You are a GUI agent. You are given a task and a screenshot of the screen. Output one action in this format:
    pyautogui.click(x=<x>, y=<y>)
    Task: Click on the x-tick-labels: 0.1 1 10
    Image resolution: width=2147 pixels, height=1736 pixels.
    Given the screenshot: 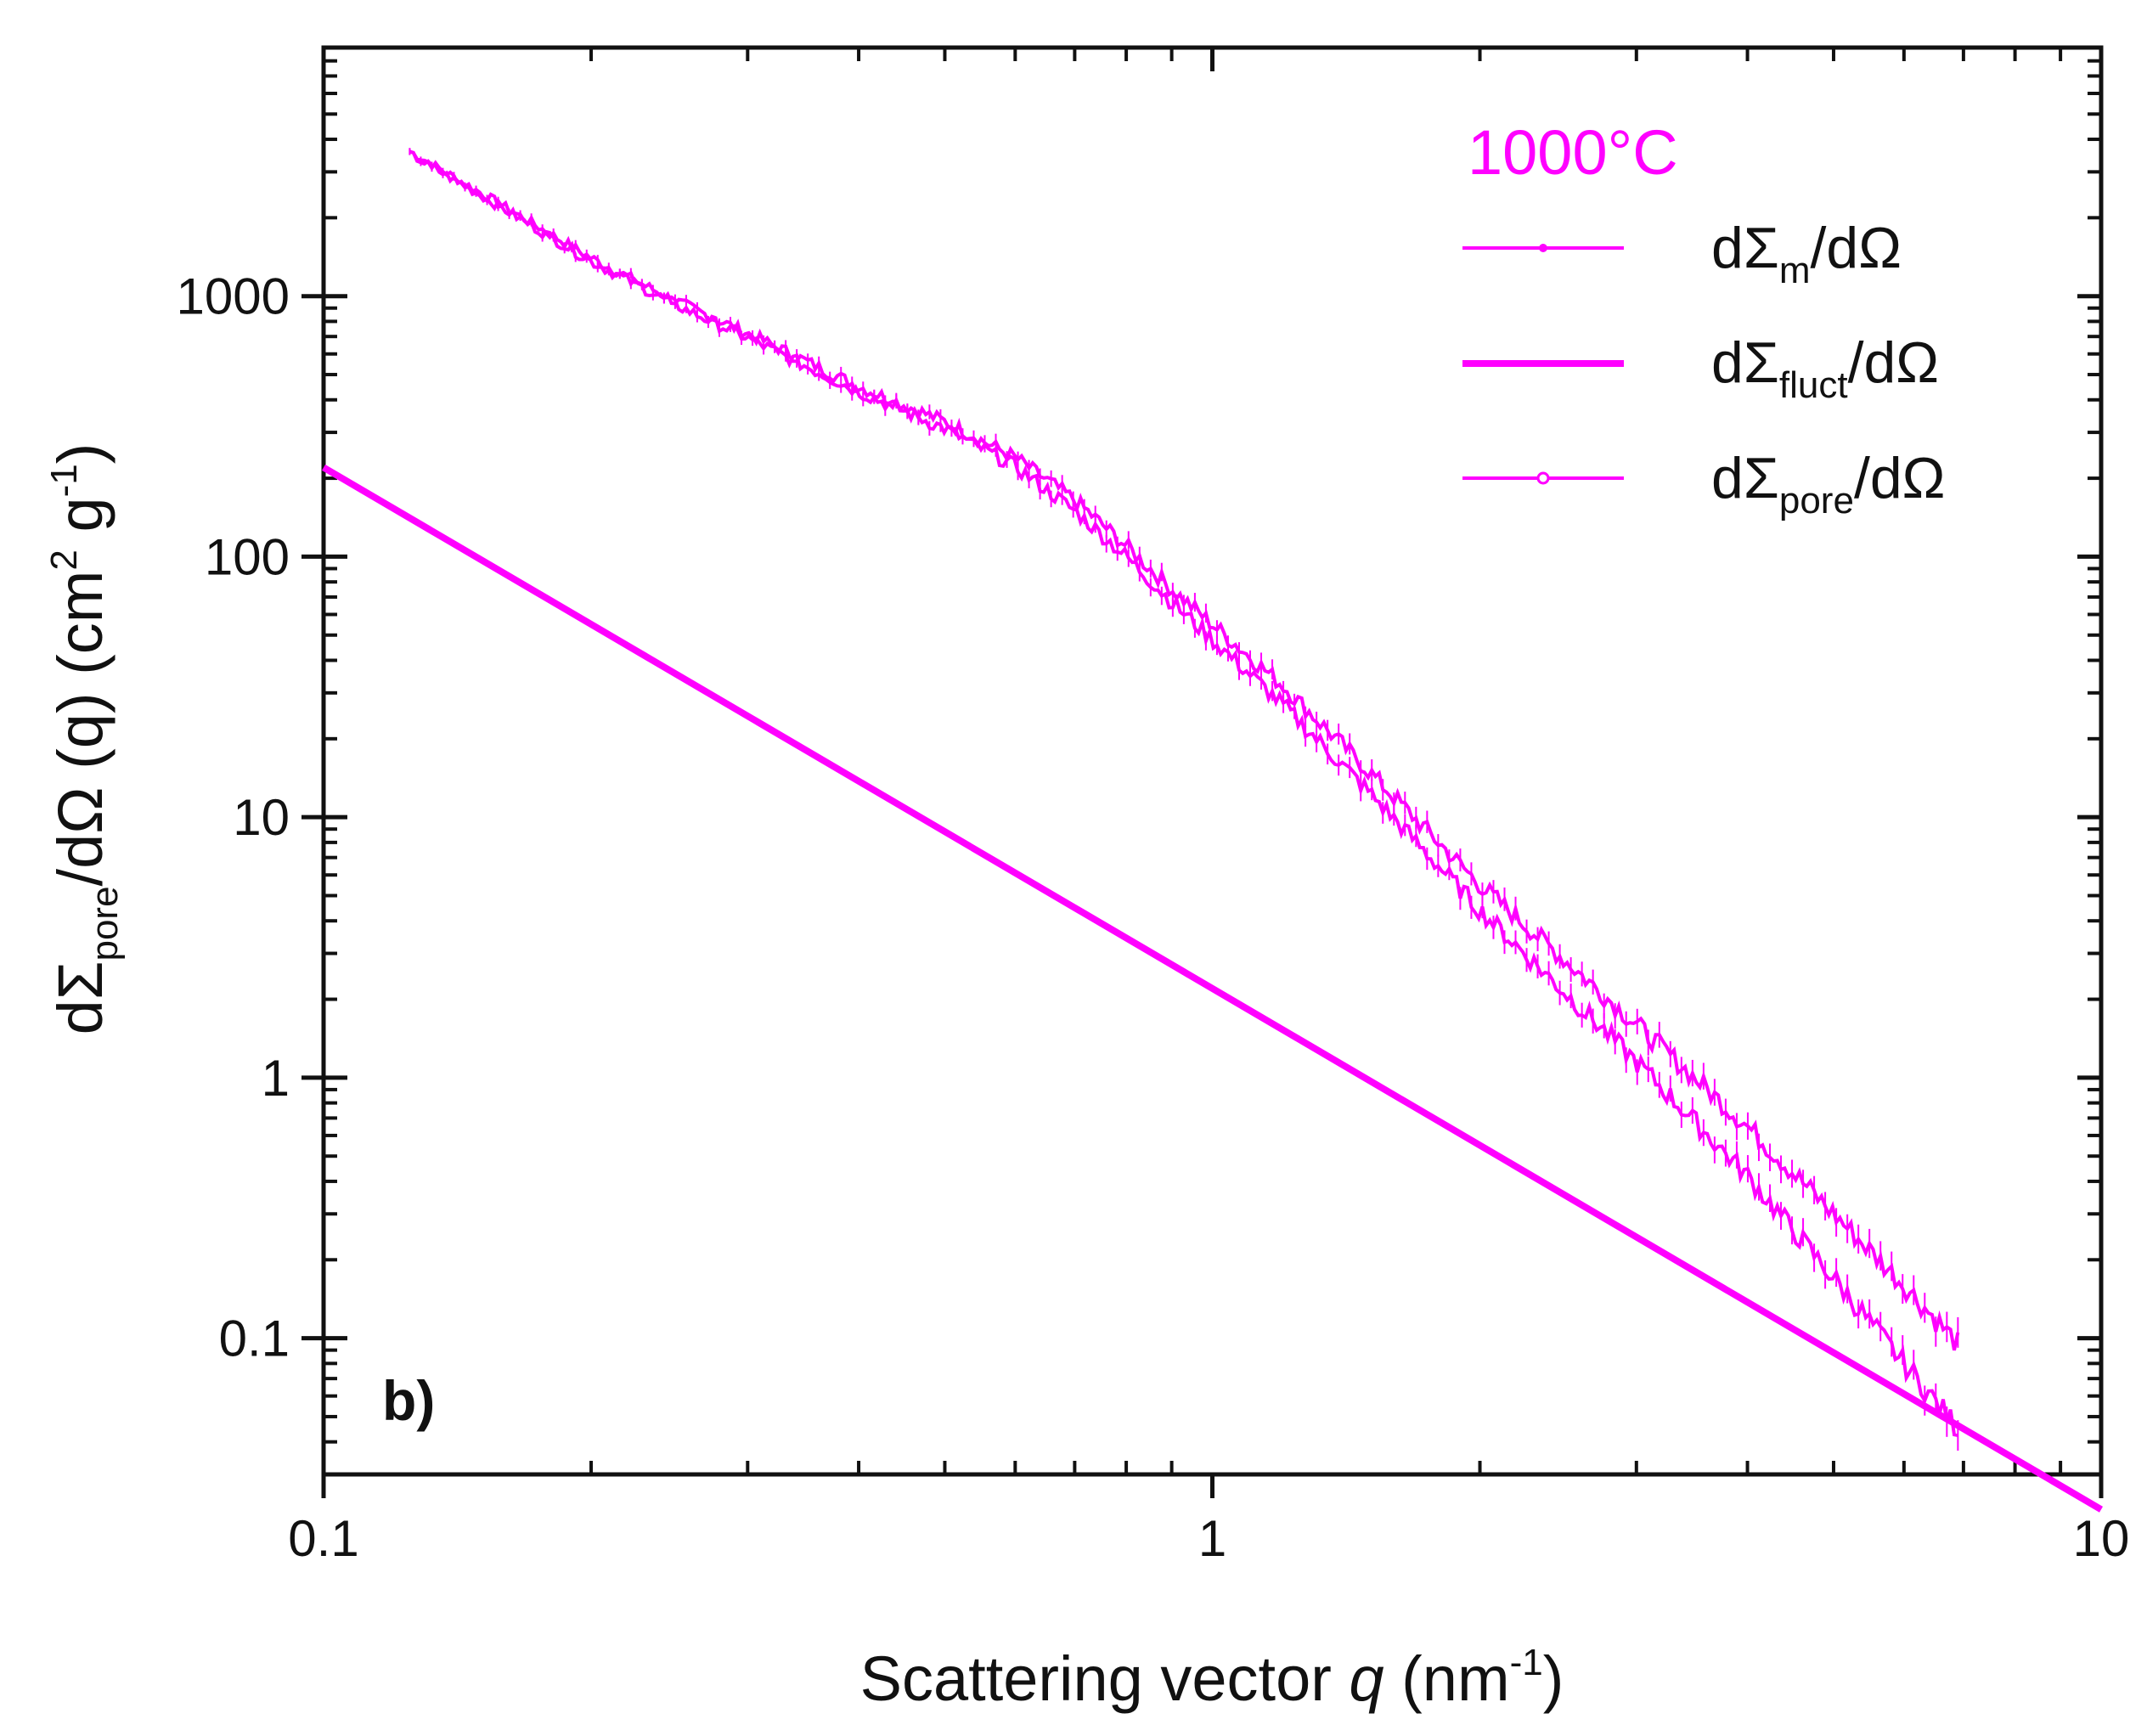 What is the action you would take?
    pyautogui.click(x=1208, y=1538)
    